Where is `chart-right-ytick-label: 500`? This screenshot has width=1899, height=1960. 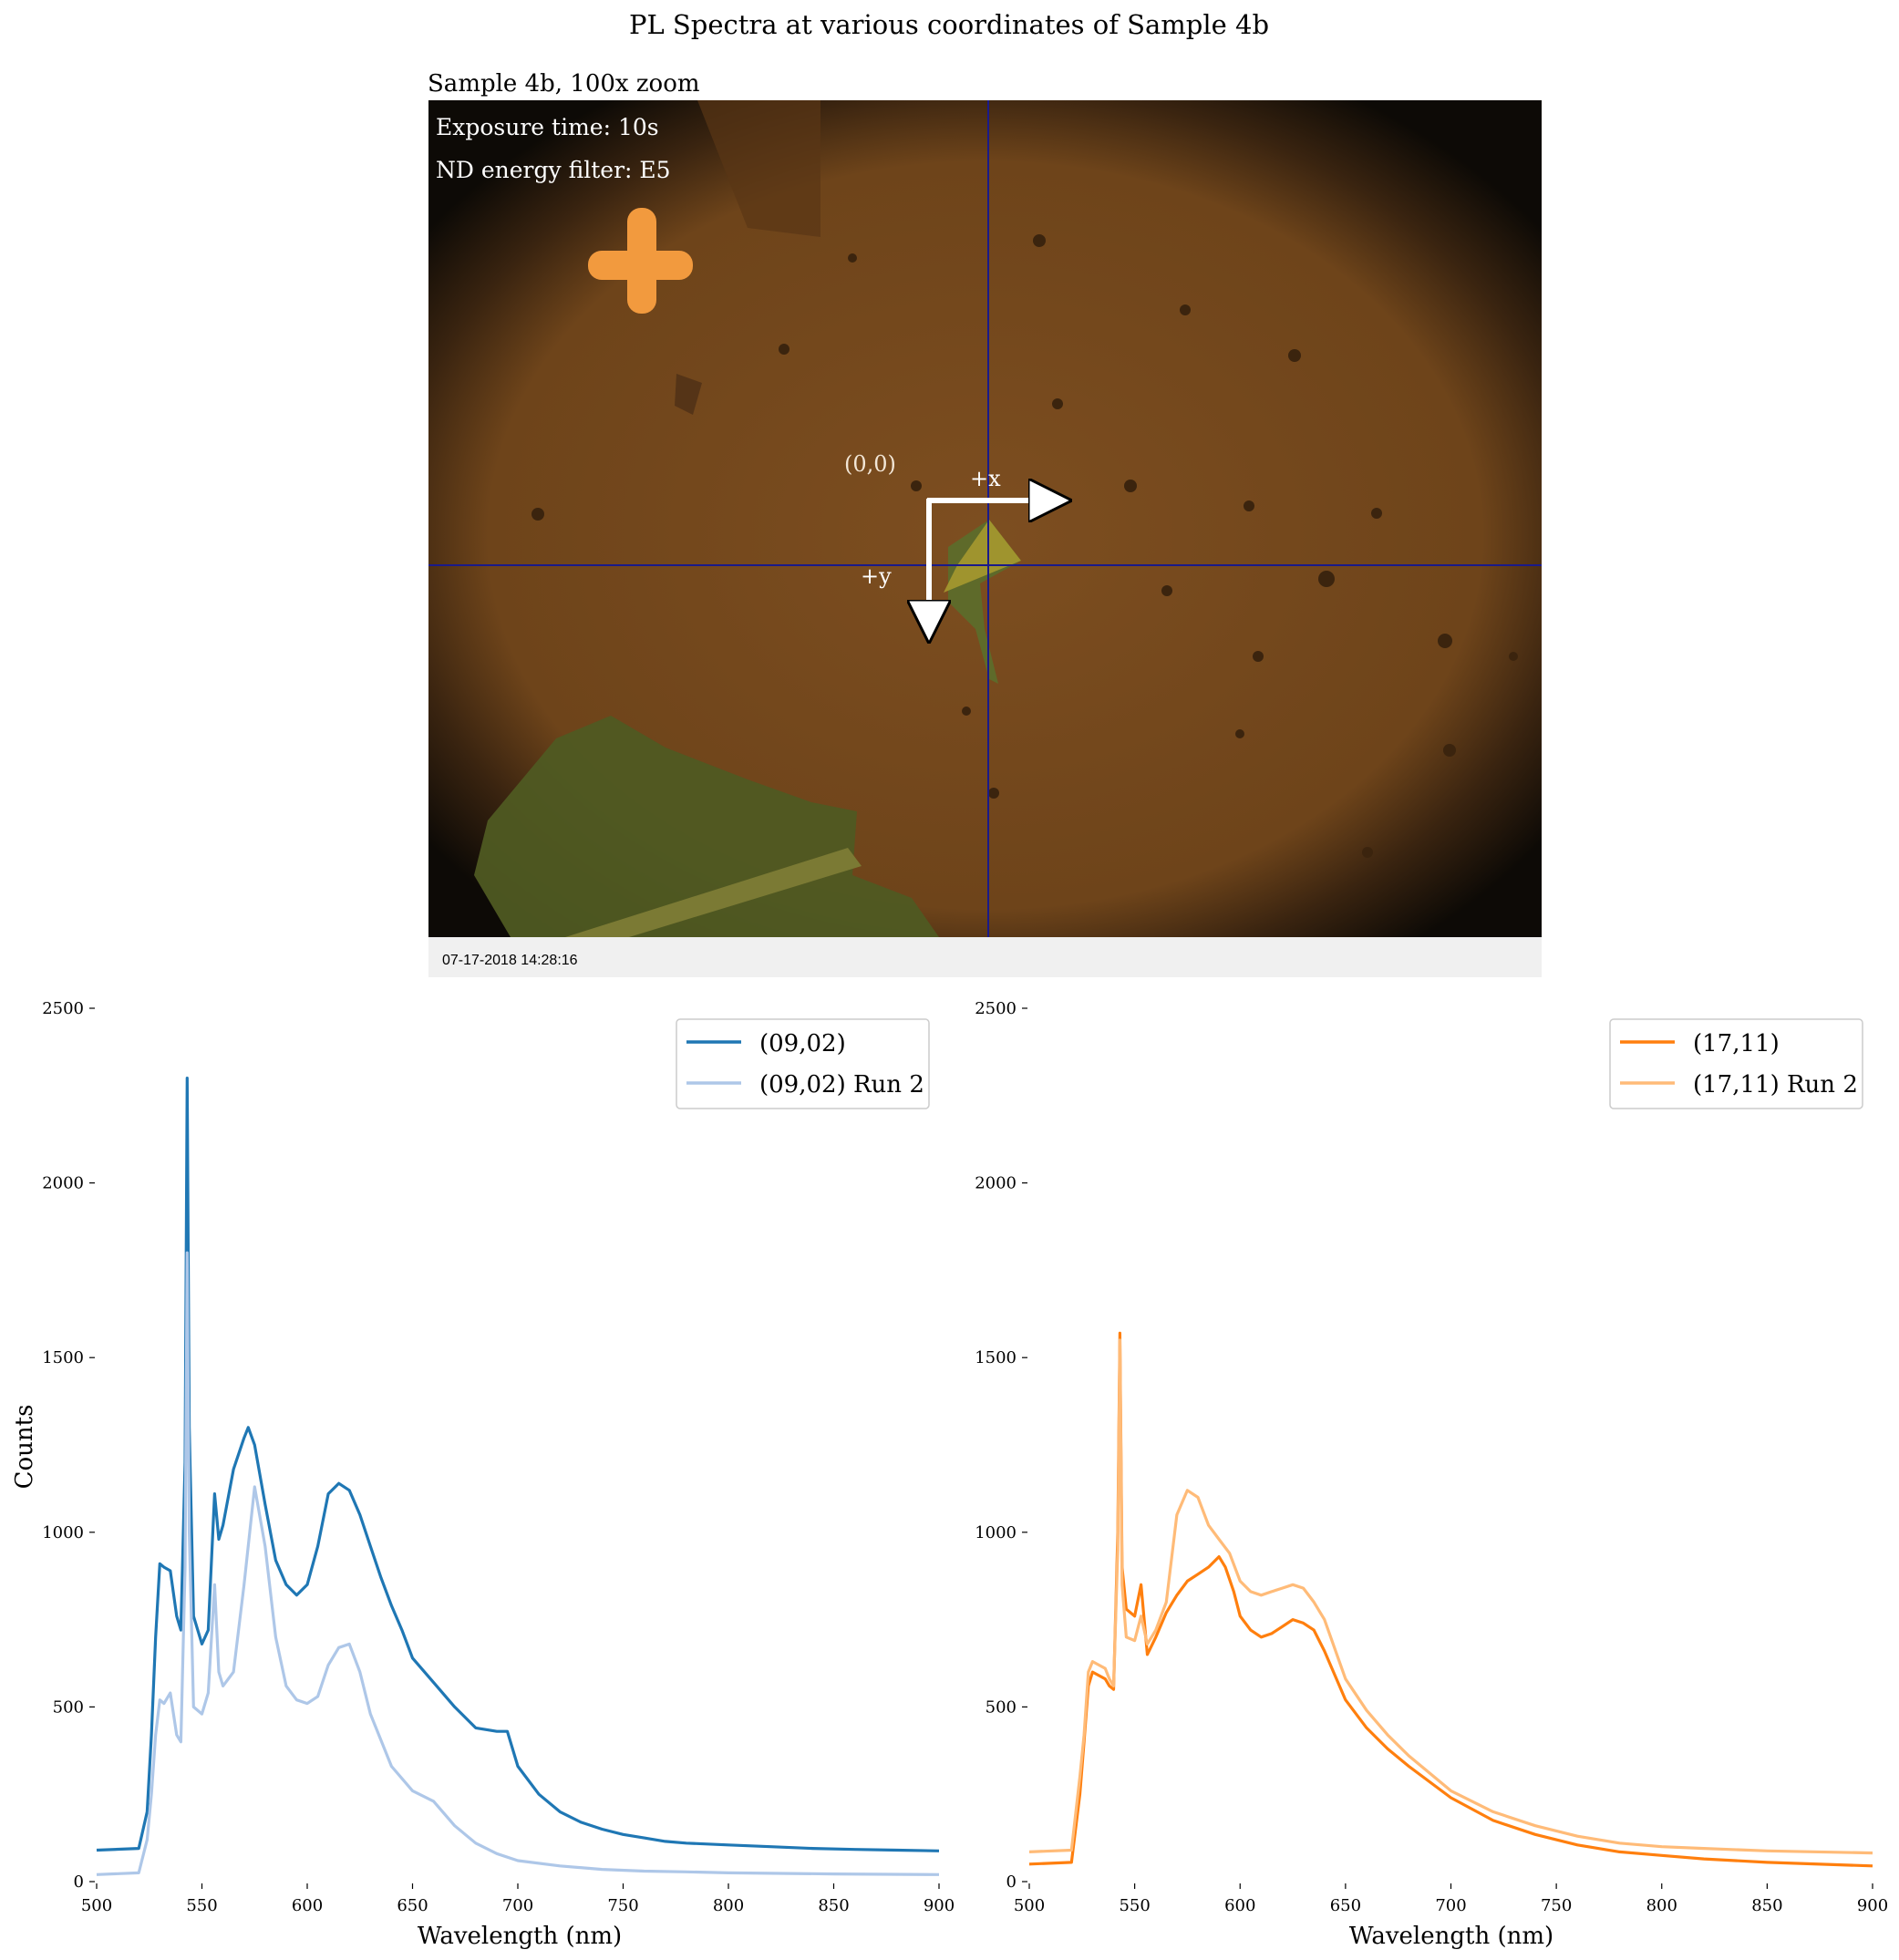
chart-right-ytick-label: 500 is located at coordinates (1002, 1707).